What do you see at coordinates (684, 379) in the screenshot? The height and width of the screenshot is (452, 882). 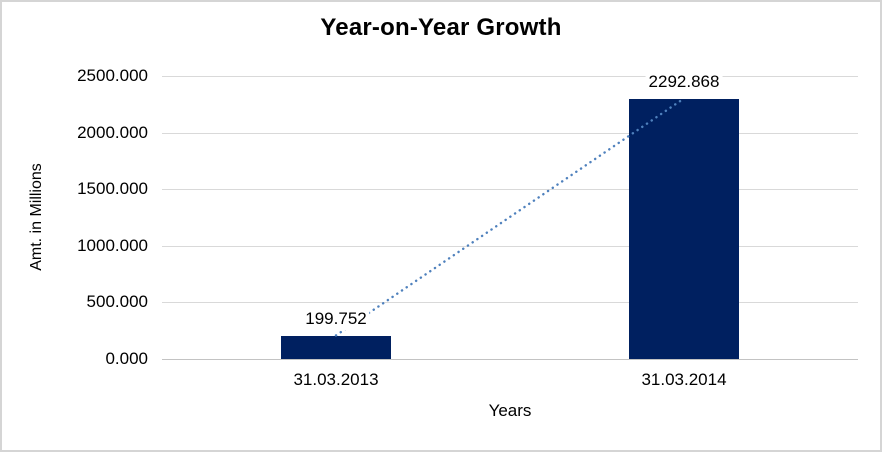 I see `x-tick-label-2014: 31.03.2014` at bounding box center [684, 379].